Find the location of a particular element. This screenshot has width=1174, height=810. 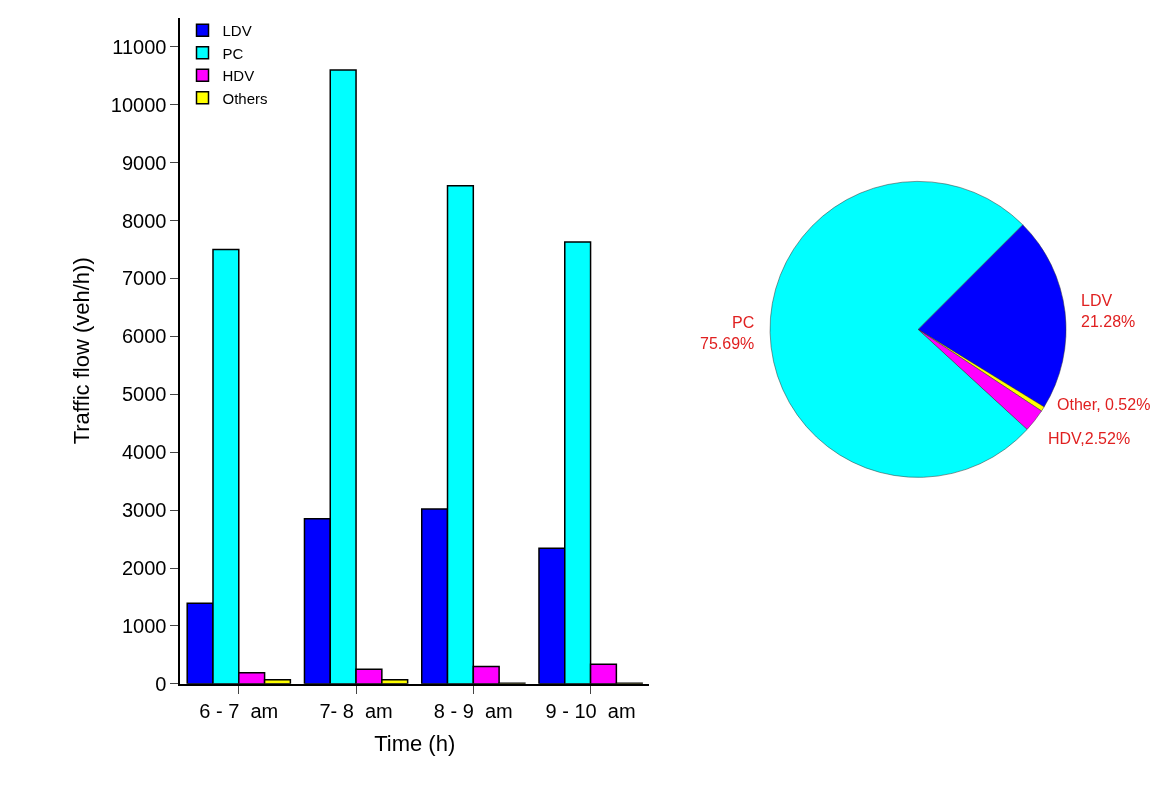

y-tick-label: 10000 is located at coordinates (138, 104).